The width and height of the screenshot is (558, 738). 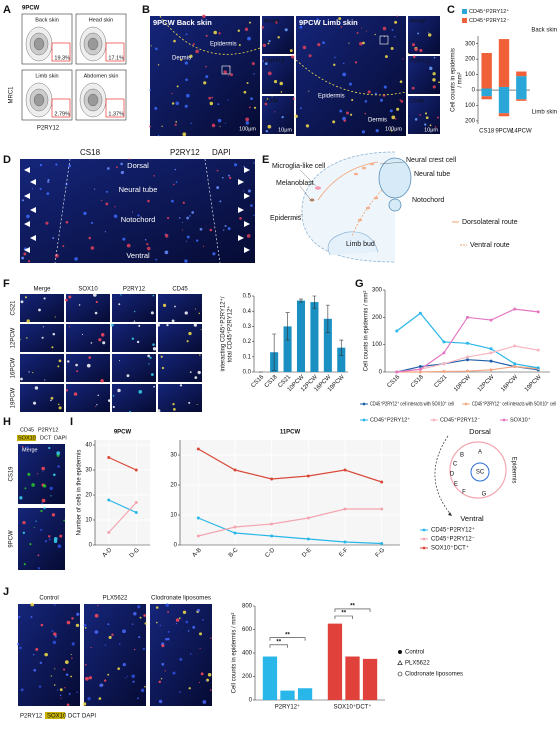 What do you see at coordinates (290, 465) in the screenshot?
I see `line` at bounding box center [290, 465].